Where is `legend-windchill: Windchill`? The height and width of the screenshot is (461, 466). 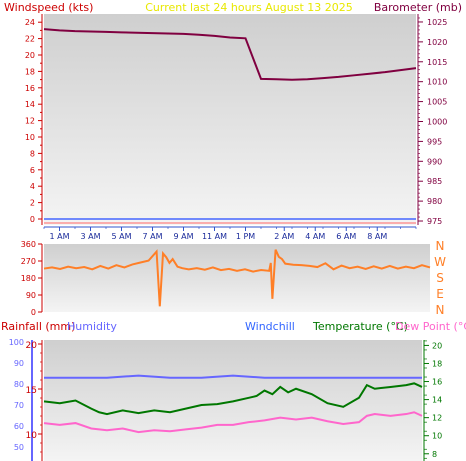 legend-windchill: Windchill is located at coordinates (270, 326).